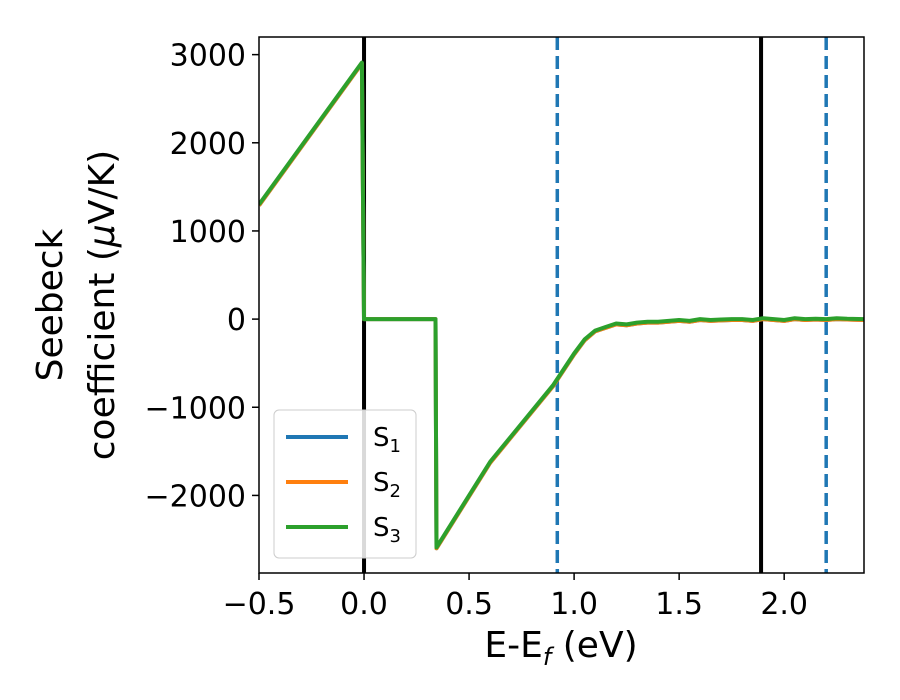  What do you see at coordinates (560, 648) in the screenshot?
I see `x-axis-label: E-Ef (eV)` at bounding box center [560, 648].